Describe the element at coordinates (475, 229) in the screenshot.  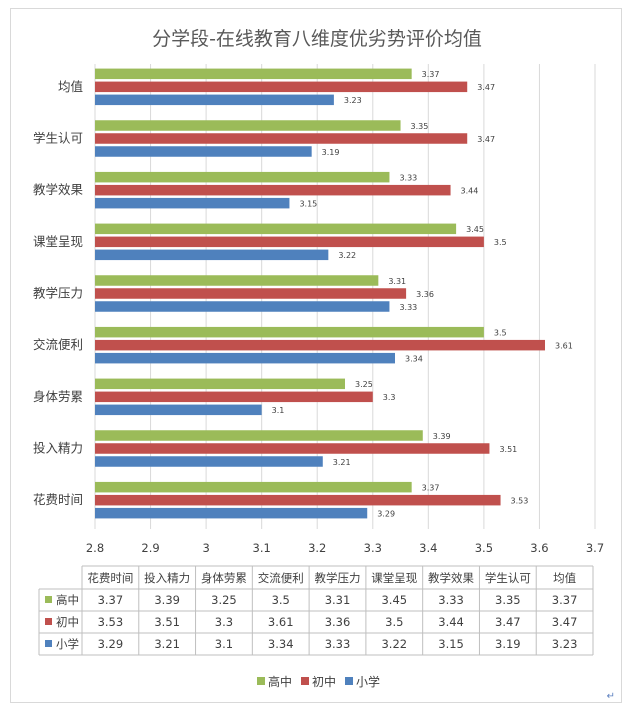
I see `data-label: 3.45` at that location.